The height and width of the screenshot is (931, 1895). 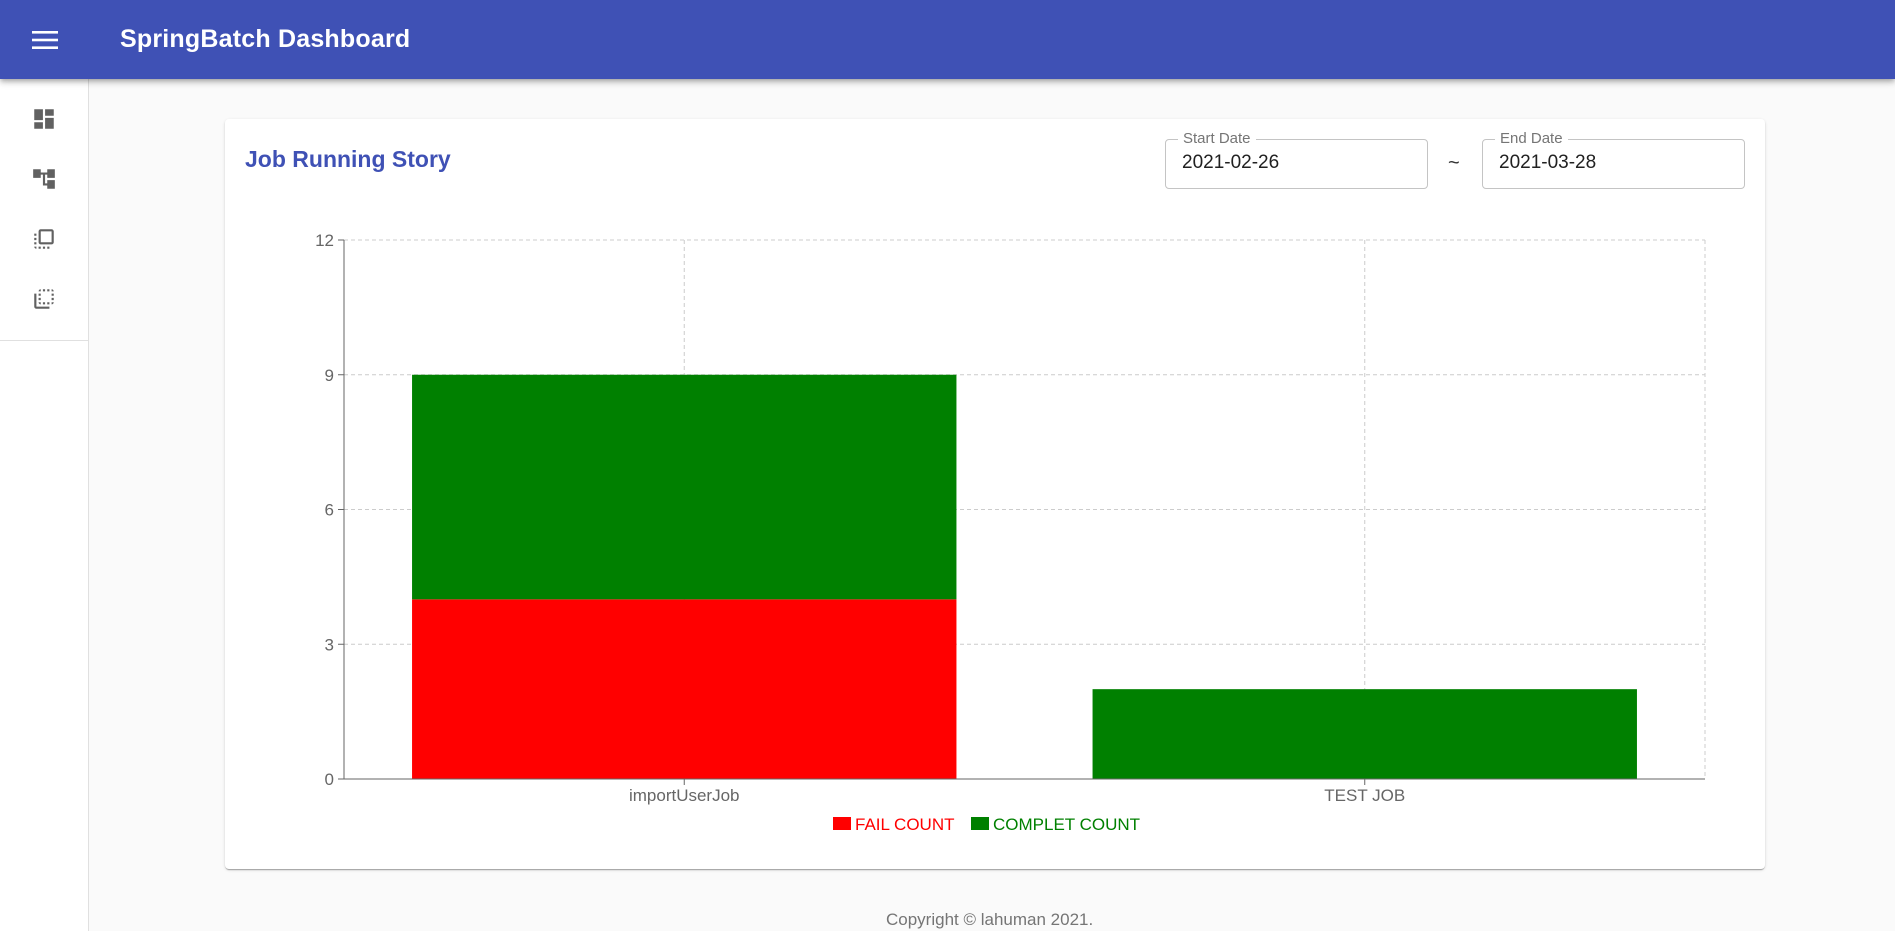 I want to click on account-tree-icon, so click(x=44, y=179).